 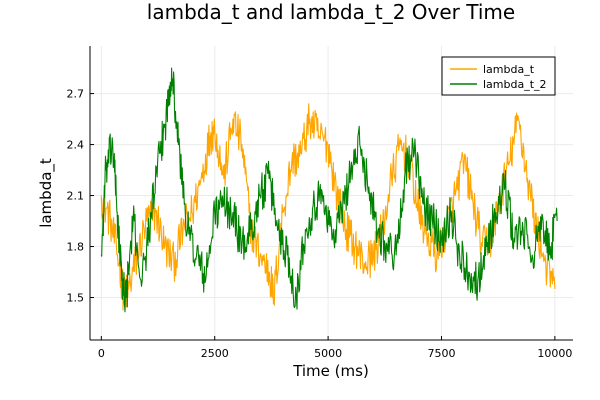 What do you see at coordinates (515, 84) in the screenshot?
I see `legend-label-lambda-t-2: lambda_t_2` at bounding box center [515, 84].